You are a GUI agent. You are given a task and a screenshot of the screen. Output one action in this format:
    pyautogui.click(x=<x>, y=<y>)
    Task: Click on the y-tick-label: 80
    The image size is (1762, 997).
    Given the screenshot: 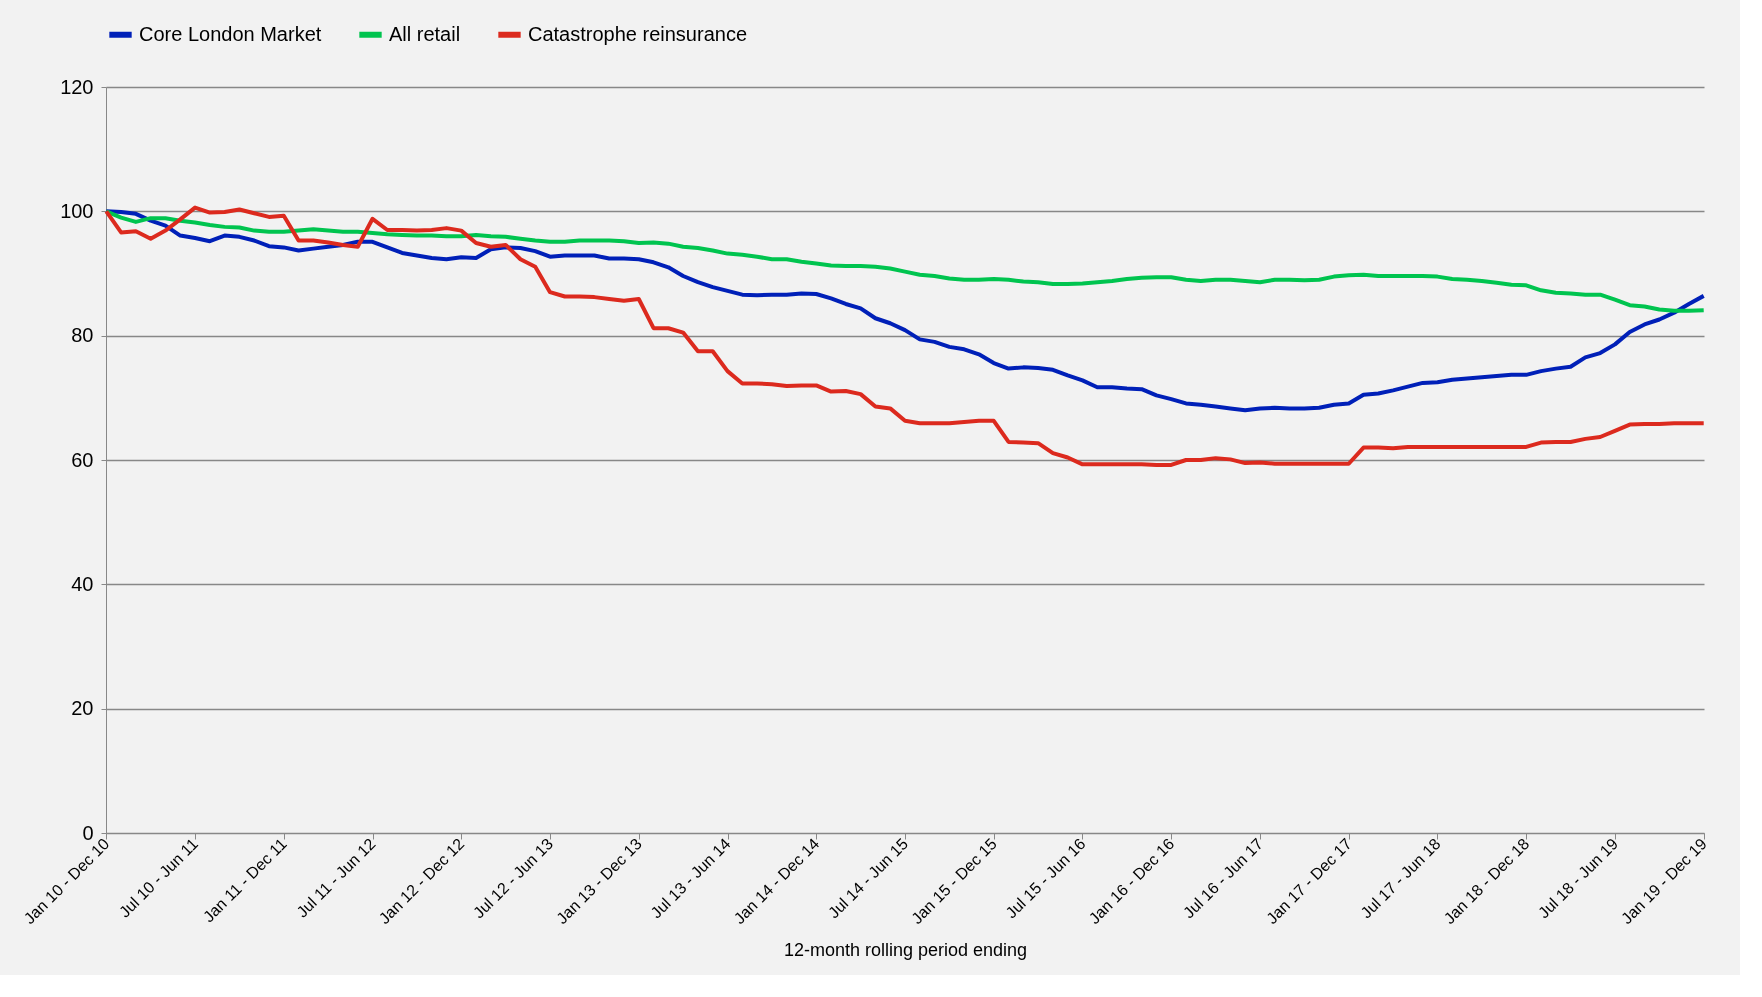 What is the action you would take?
    pyautogui.click(x=82, y=335)
    